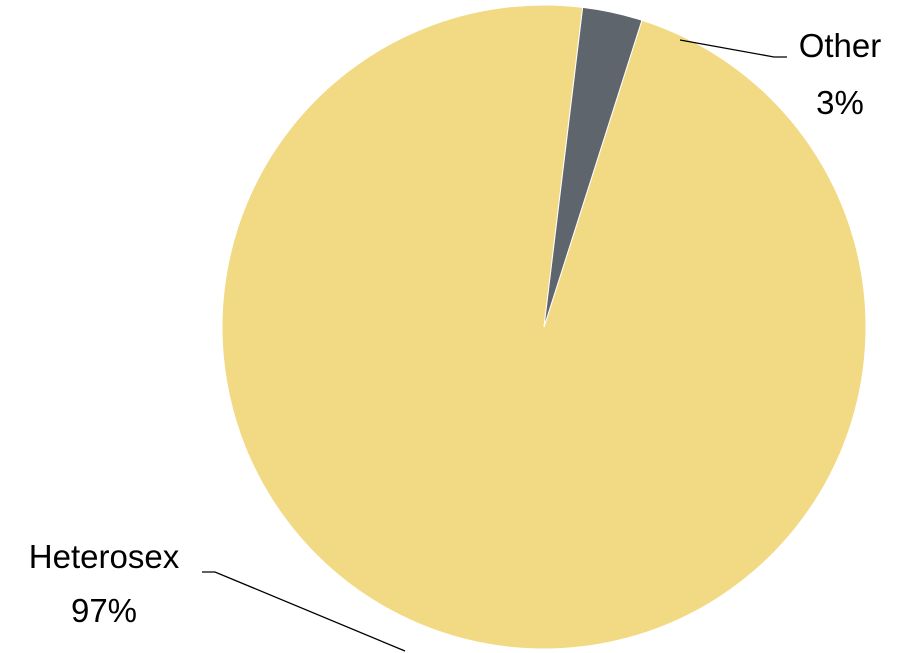  Describe the element at coordinates (733, 48) in the screenshot. I see `leader-line-other` at that location.